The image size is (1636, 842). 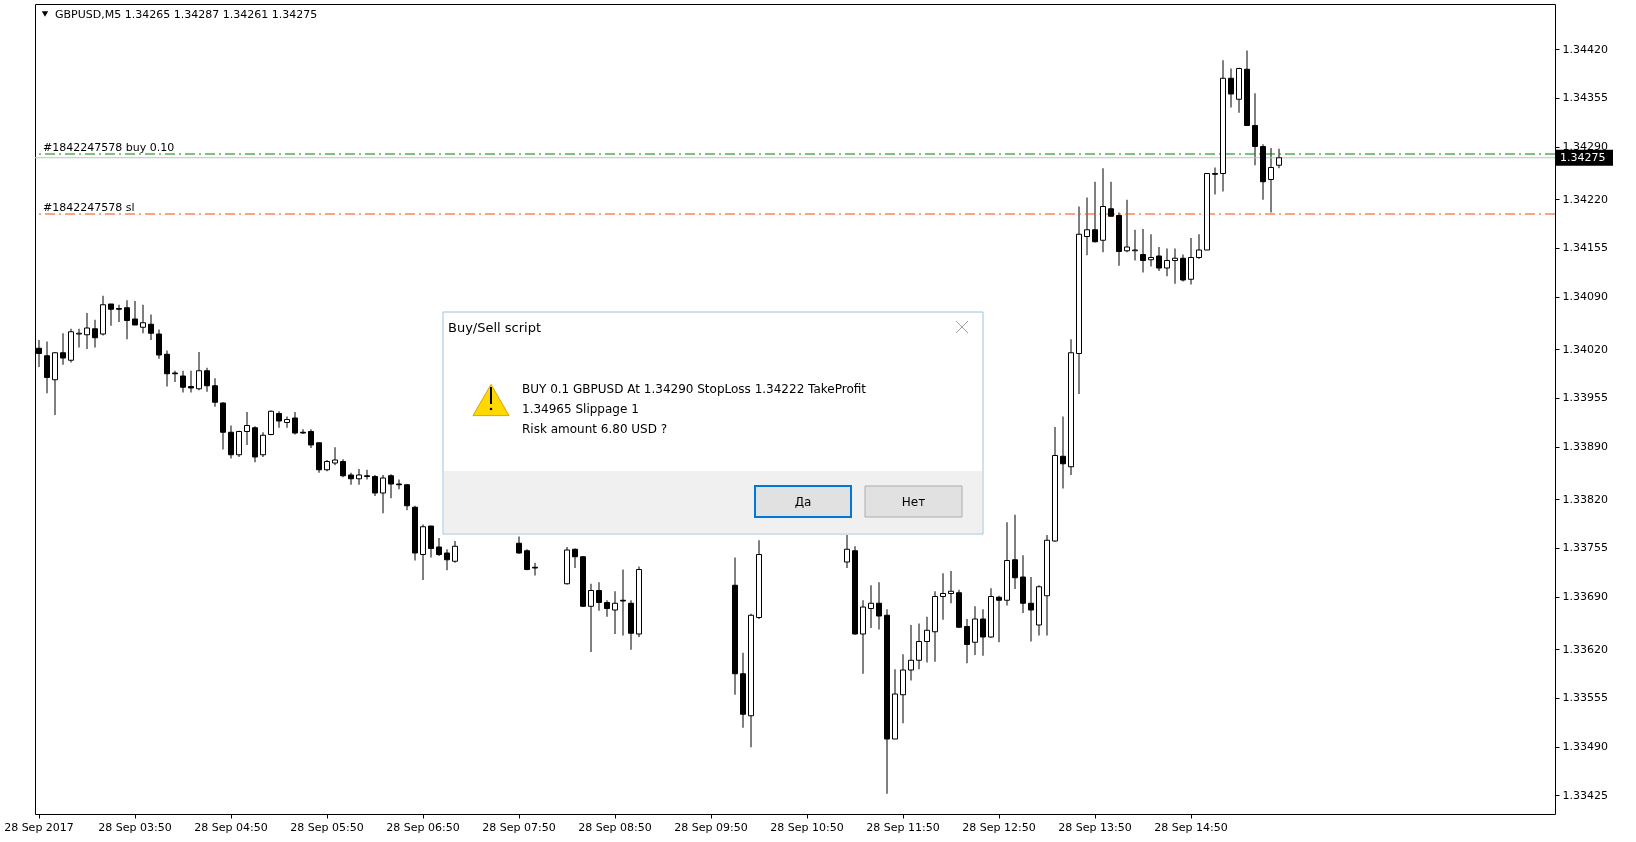 What do you see at coordinates (39, 827) in the screenshot?
I see `x-tick-label: 28 Sep 2017` at bounding box center [39, 827].